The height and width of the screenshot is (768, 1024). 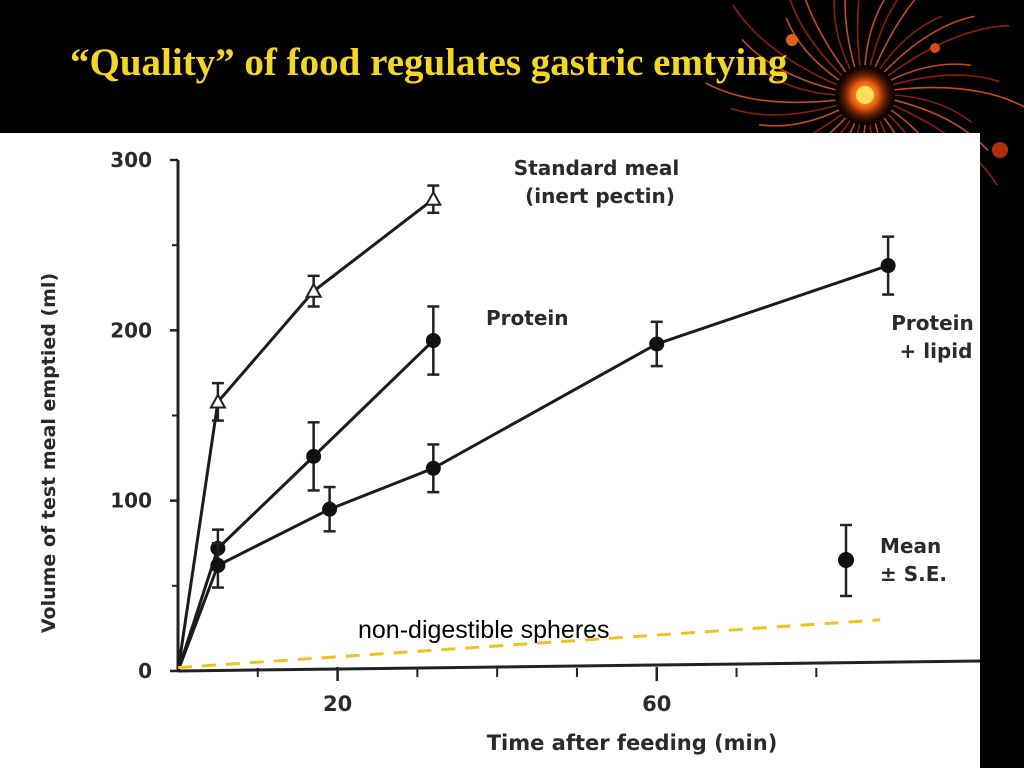 What do you see at coordinates (131, 501) in the screenshot?
I see `y-tick-label: 100` at bounding box center [131, 501].